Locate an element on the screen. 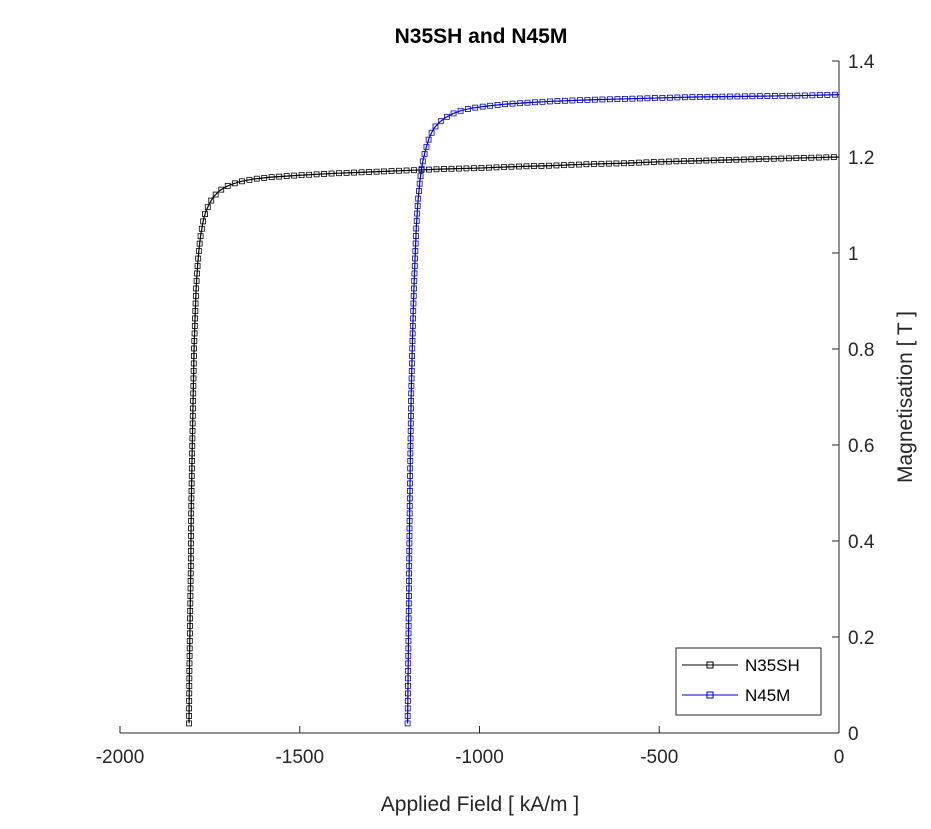  x-tick-label: -1500 is located at coordinates (299, 757).